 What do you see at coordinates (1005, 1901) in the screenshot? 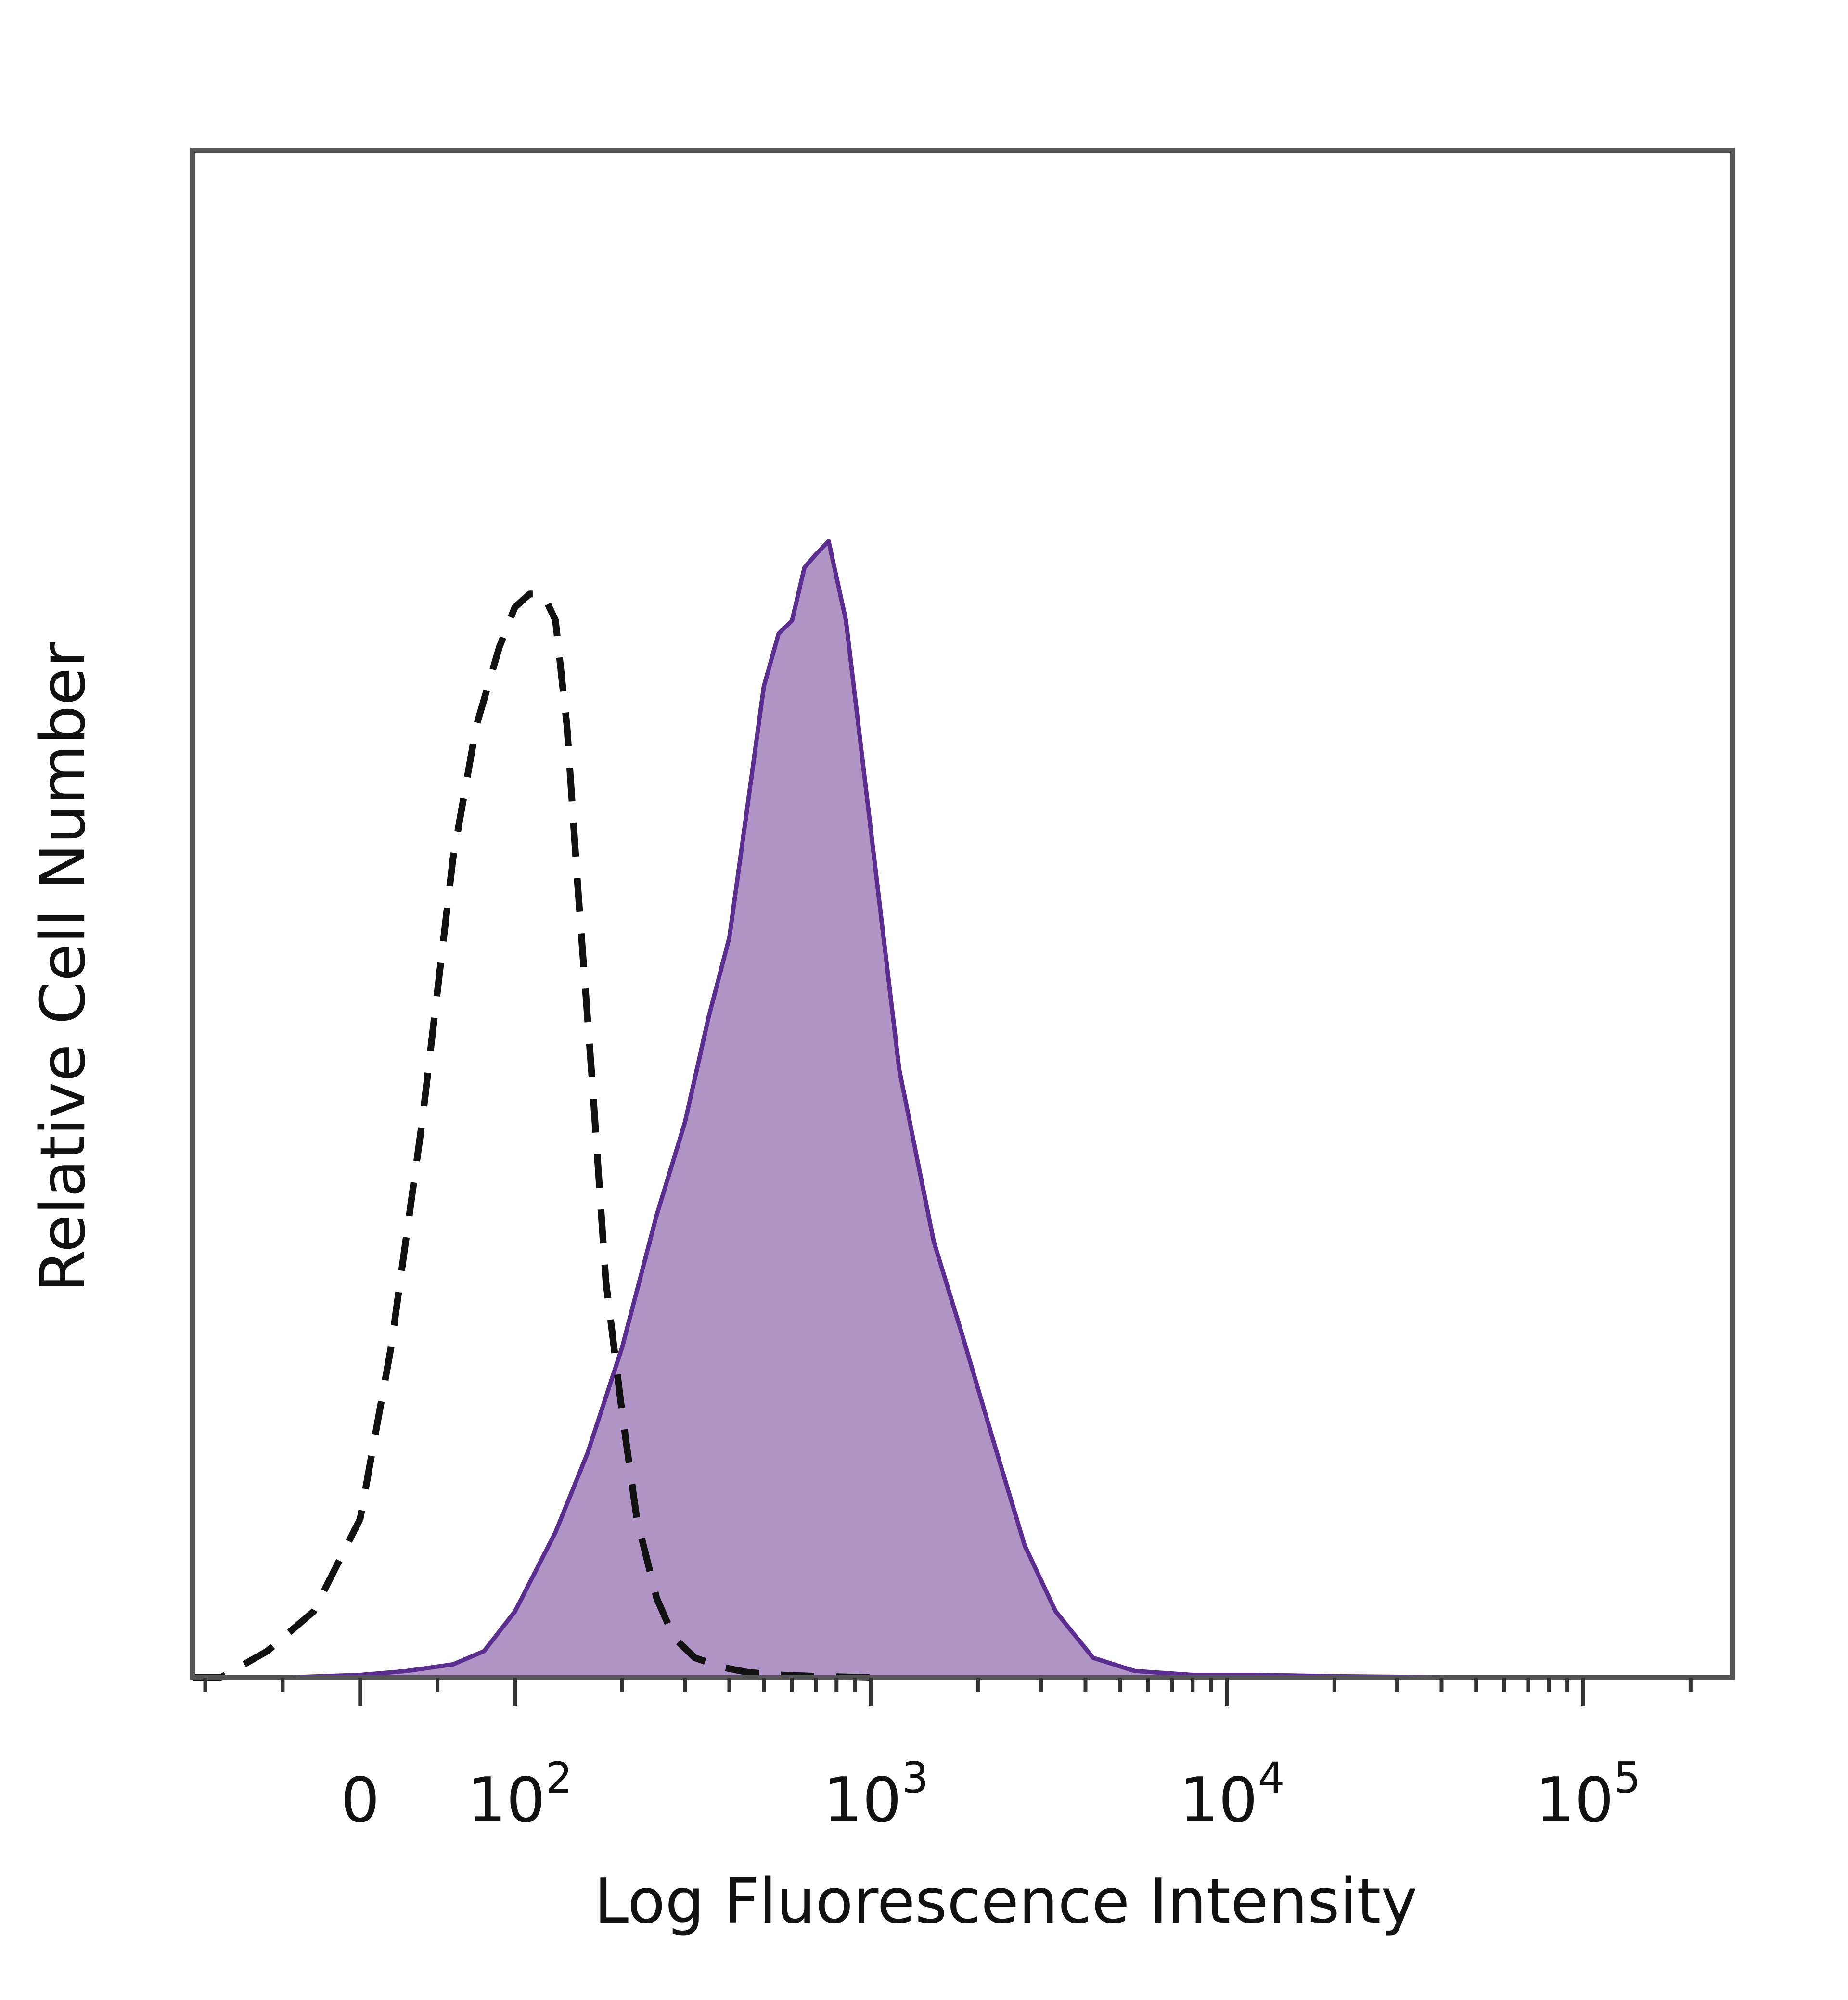
I see `x-axis-title: Log Fluorescence Intensity` at bounding box center [1005, 1901].